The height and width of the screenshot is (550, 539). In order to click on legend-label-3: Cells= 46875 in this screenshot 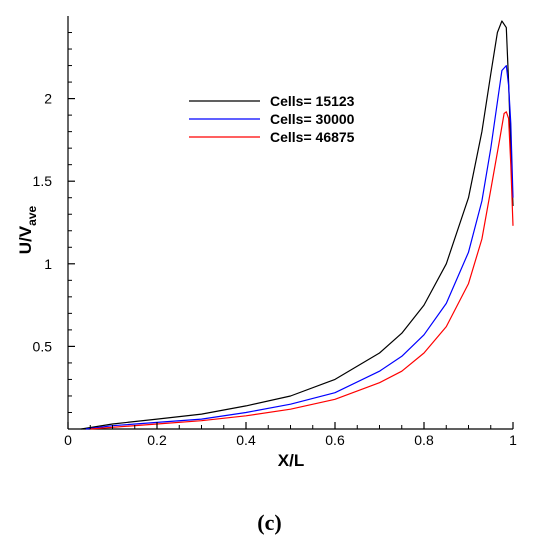, I will do `click(312, 137)`.